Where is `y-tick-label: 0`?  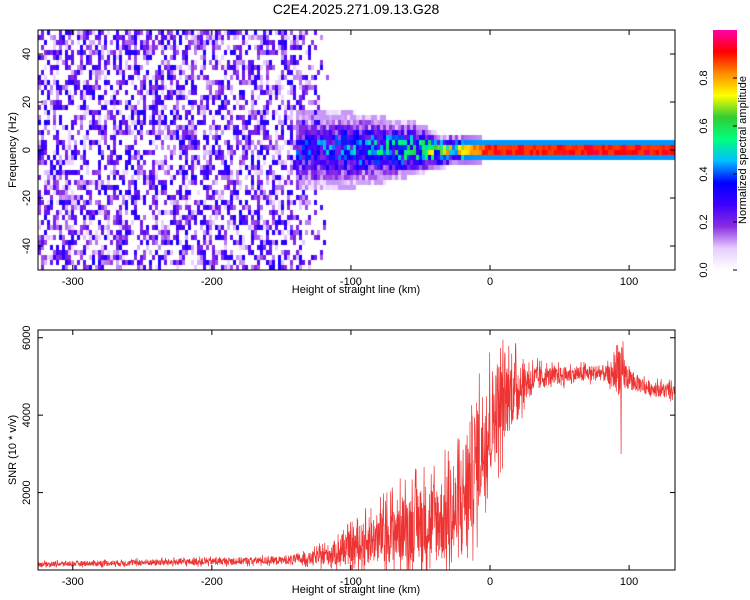
y-tick-label: 0 is located at coordinates (27, 150).